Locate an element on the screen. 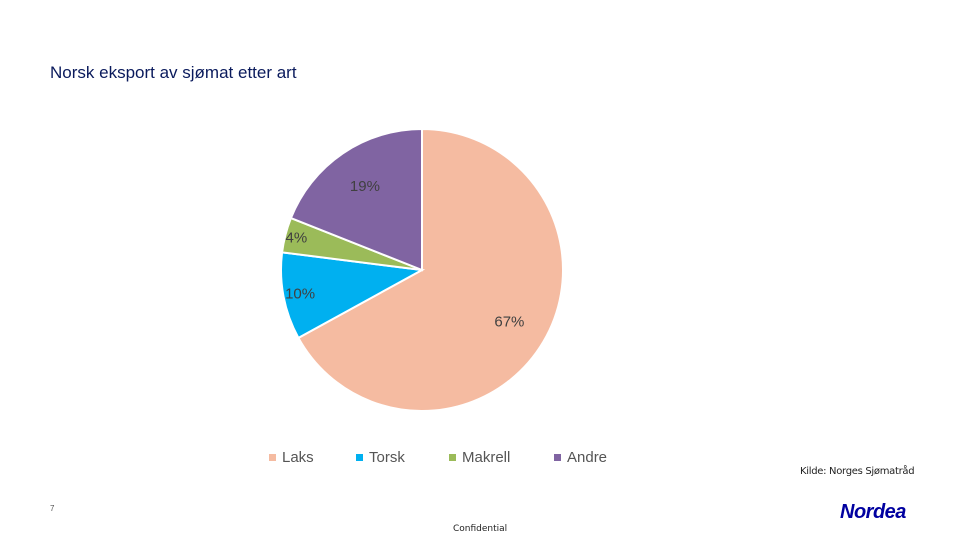 This screenshot has height=540, width=960. legend-item-laks: Laks is located at coordinates (291, 457).